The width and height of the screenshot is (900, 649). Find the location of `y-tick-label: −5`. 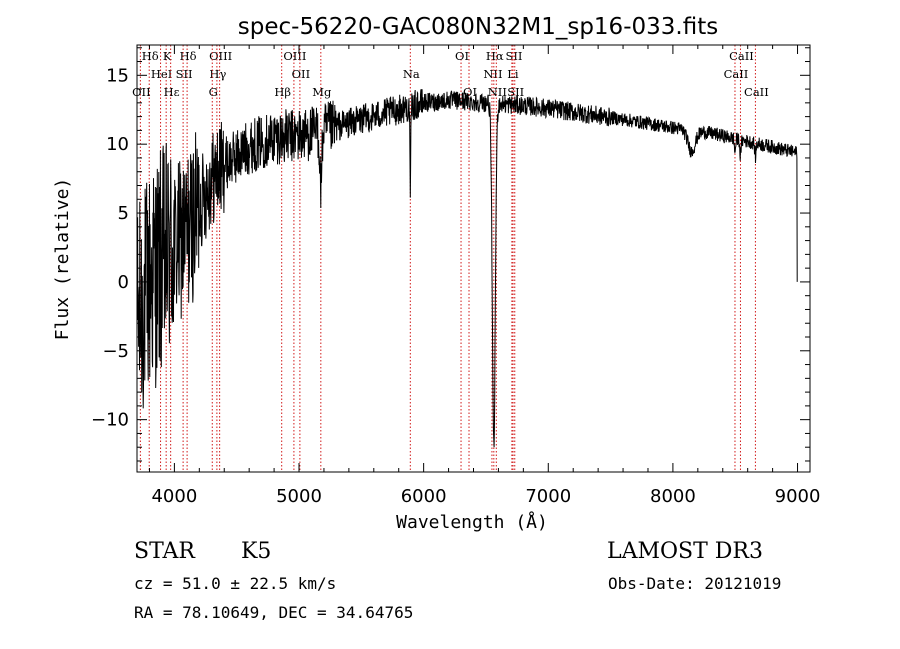

y-tick-label: −5 is located at coordinates (115, 351).